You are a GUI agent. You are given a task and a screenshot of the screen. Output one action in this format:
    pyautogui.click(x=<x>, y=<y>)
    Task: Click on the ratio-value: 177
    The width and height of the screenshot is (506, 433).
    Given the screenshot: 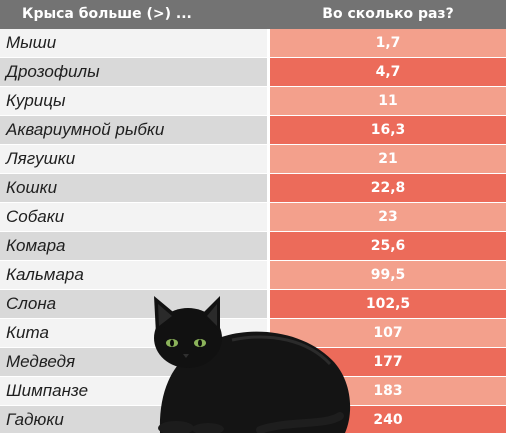 What is the action you would take?
    pyautogui.click(x=388, y=362)
    